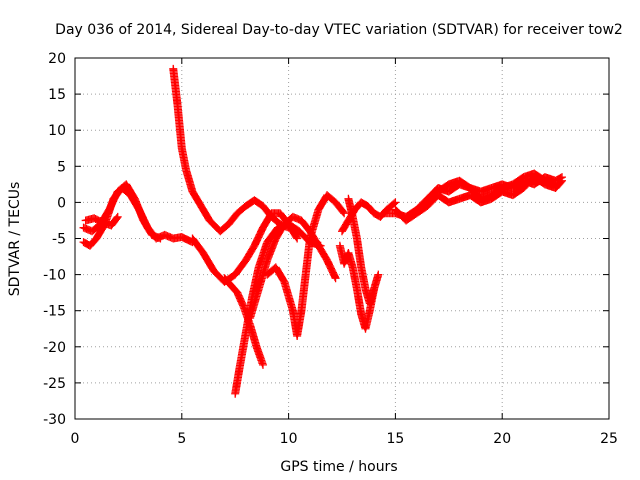  I want to click on y-tick-label: -30, so click(54, 420).